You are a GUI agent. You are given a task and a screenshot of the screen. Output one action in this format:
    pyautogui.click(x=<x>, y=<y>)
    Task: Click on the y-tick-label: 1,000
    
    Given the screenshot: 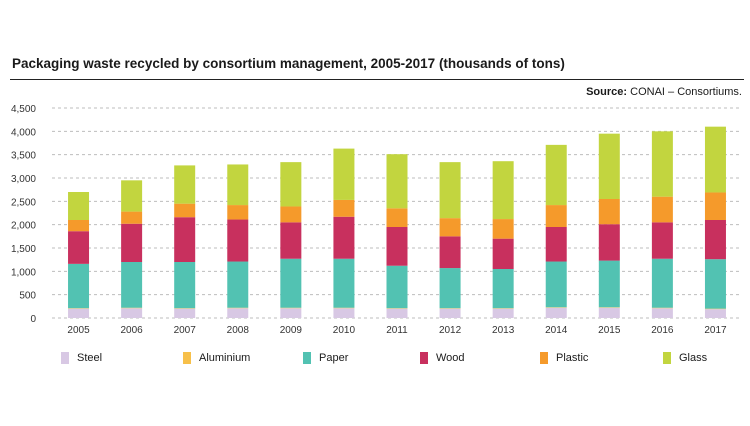 What is the action you would take?
    pyautogui.click(x=23, y=272)
    